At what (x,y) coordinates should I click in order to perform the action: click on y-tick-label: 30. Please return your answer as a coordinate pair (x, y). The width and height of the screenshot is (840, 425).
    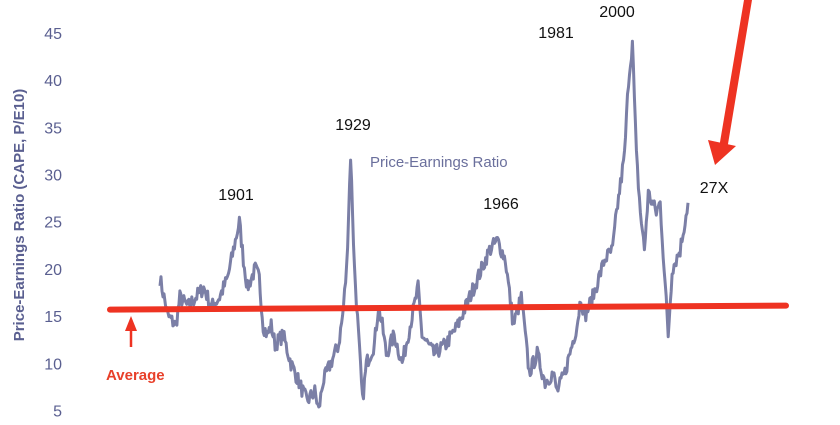
    Looking at the image, I should click on (53, 176).